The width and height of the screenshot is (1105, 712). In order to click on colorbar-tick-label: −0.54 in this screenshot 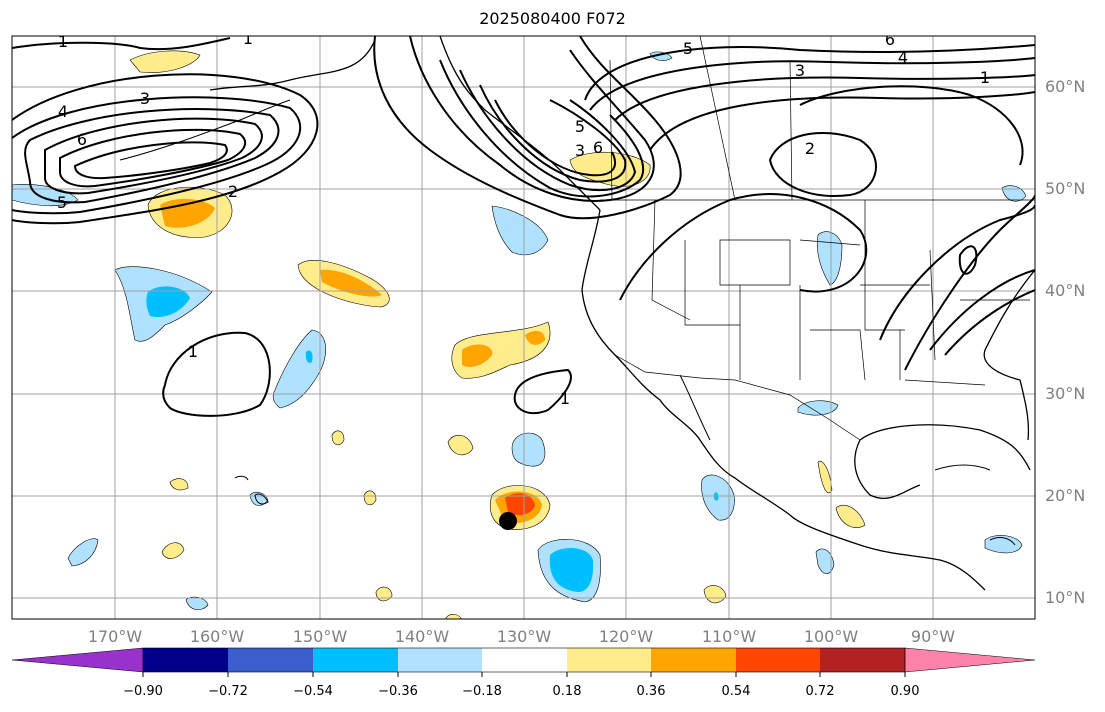, I will do `click(313, 691)`.